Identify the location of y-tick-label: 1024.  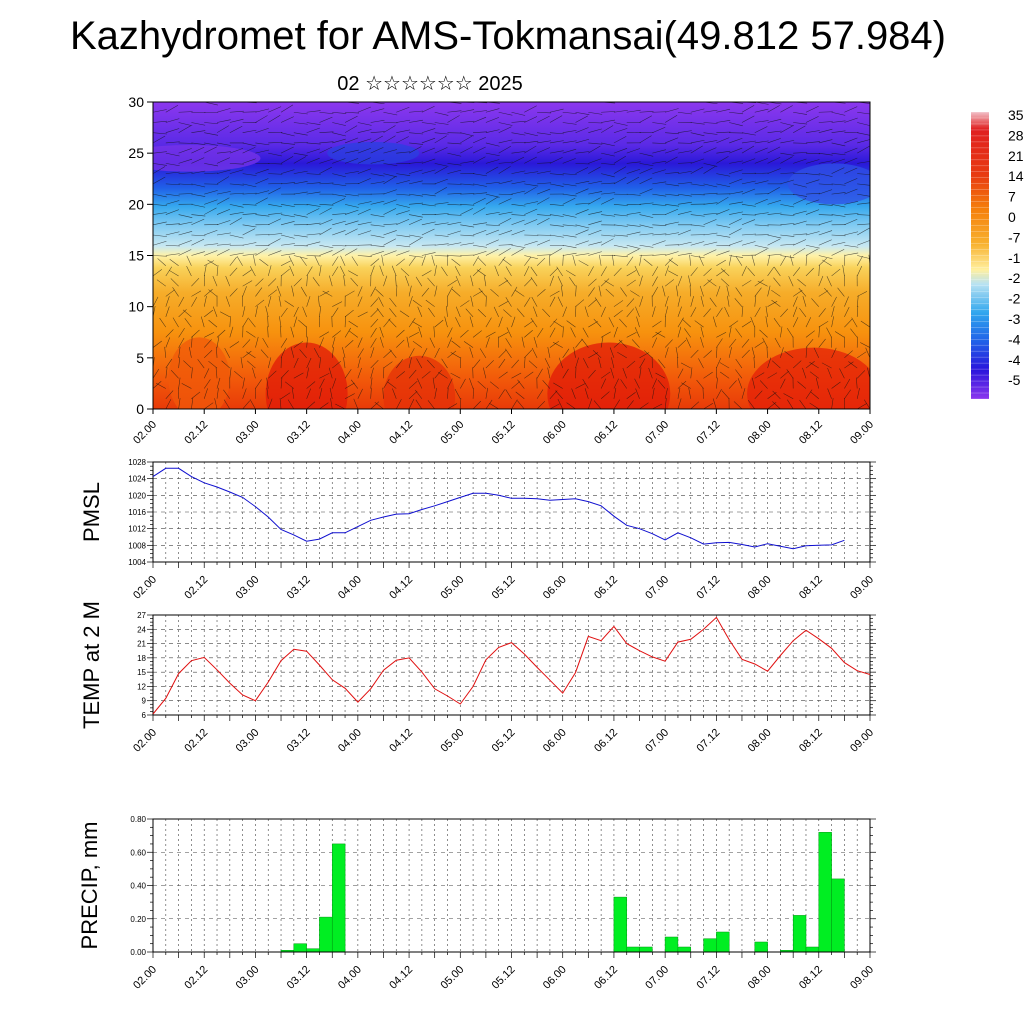
(137, 479).